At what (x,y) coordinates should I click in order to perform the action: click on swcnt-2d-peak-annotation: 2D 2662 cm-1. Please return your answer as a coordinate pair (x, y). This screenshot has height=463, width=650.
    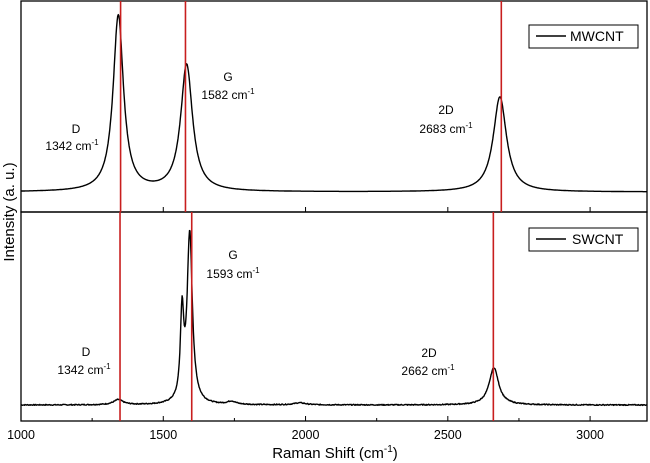
    Looking at the image, I should click on (428, 362).